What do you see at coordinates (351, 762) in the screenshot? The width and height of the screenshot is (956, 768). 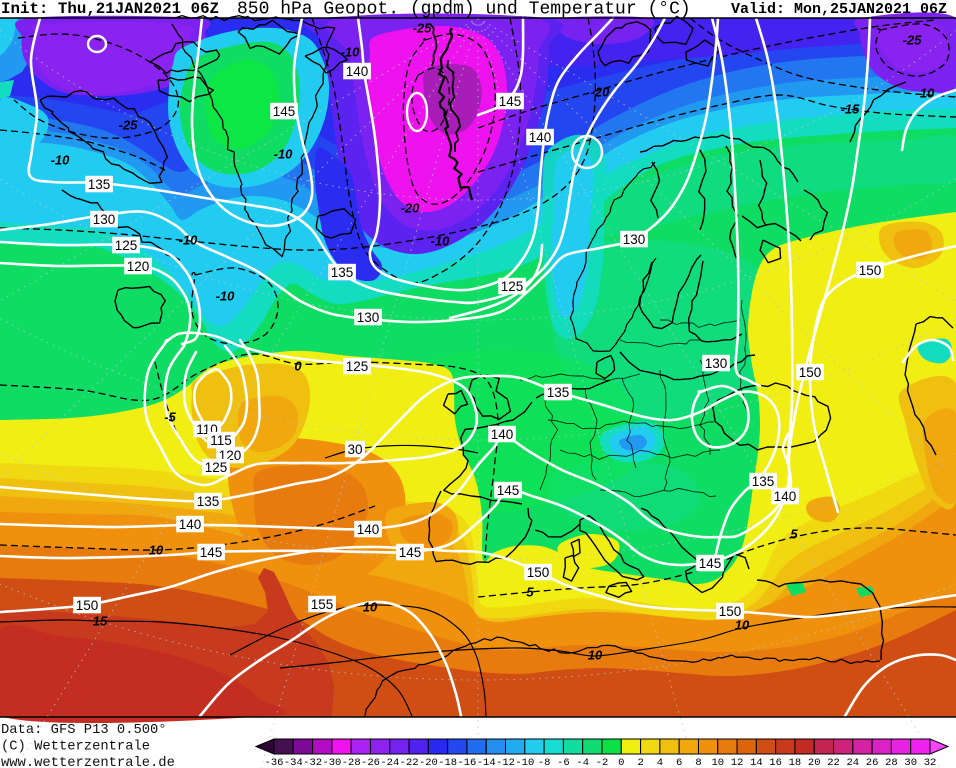 I see `svg-text: -28` at bounding box center [351, 762].